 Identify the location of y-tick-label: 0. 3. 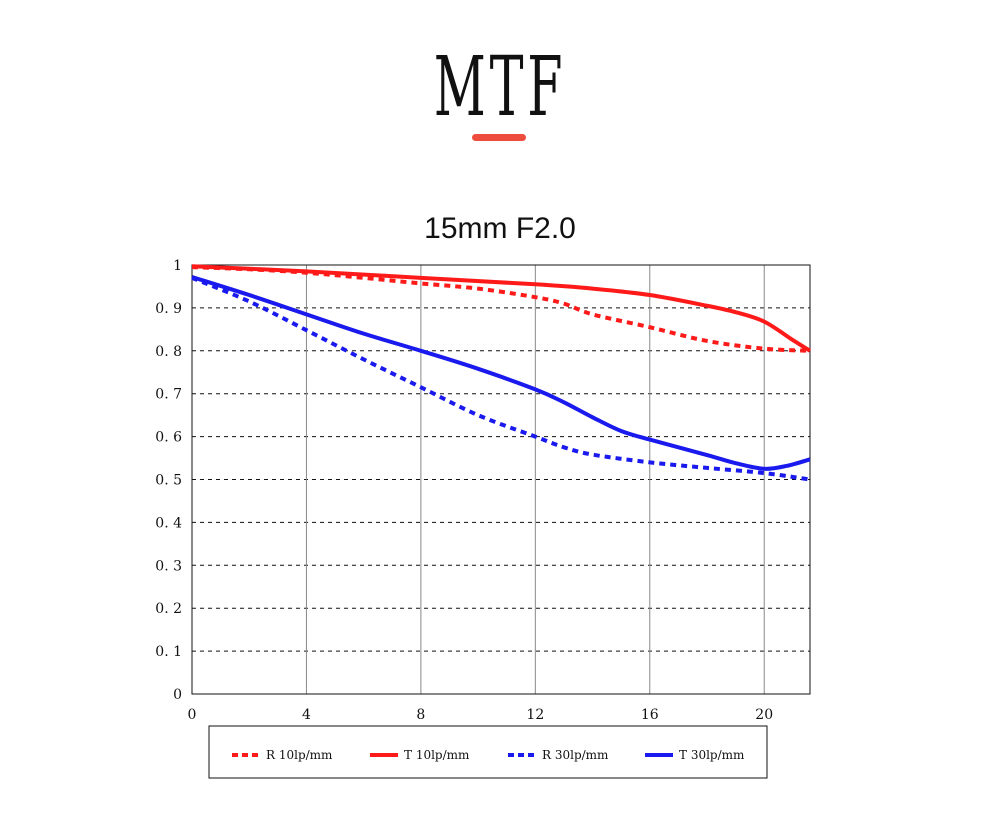
(168, 566).